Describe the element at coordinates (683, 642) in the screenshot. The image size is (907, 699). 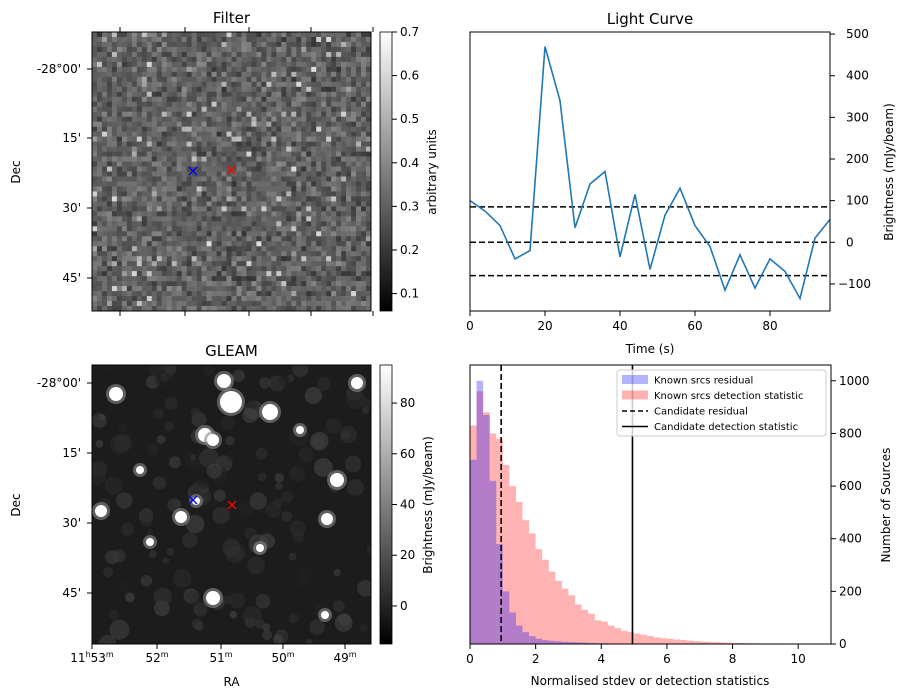
I see `detection-bar` at that location.